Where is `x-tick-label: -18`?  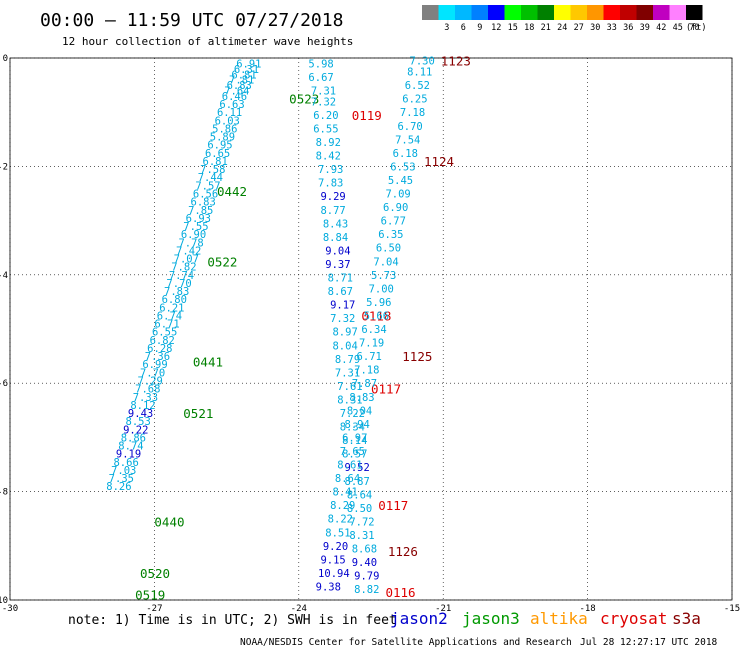
x-tick-label: -18 is located at coordinates (587, 609).